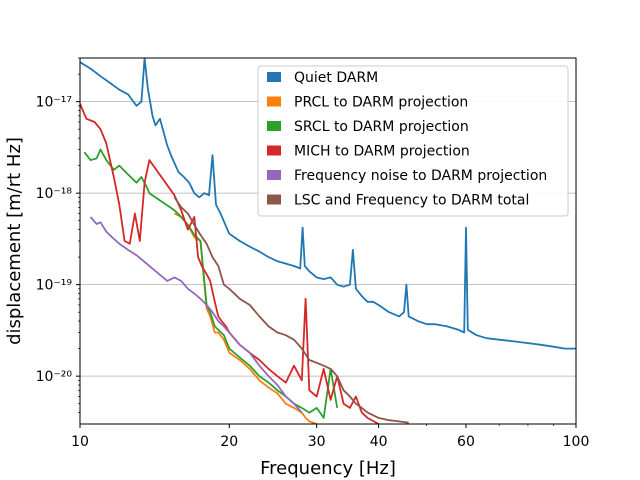  I want to click on y-axis-ticks: 10⁻²⁰ 10⁻¹⁹ 10⁻¹⁸ 10⁻¹⁷, so click(58, 240).